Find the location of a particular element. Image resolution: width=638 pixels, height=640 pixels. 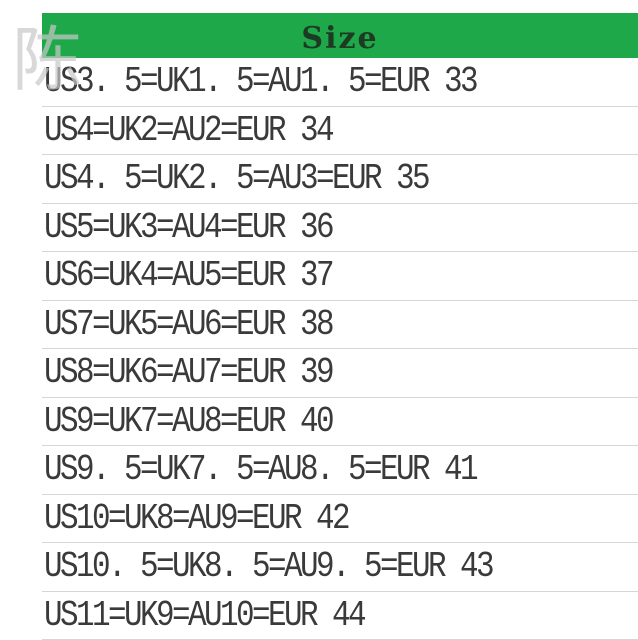

size-row: US4. 5=UK2. 5=AU3=EUR 35 is located at coordinates (340, 179).